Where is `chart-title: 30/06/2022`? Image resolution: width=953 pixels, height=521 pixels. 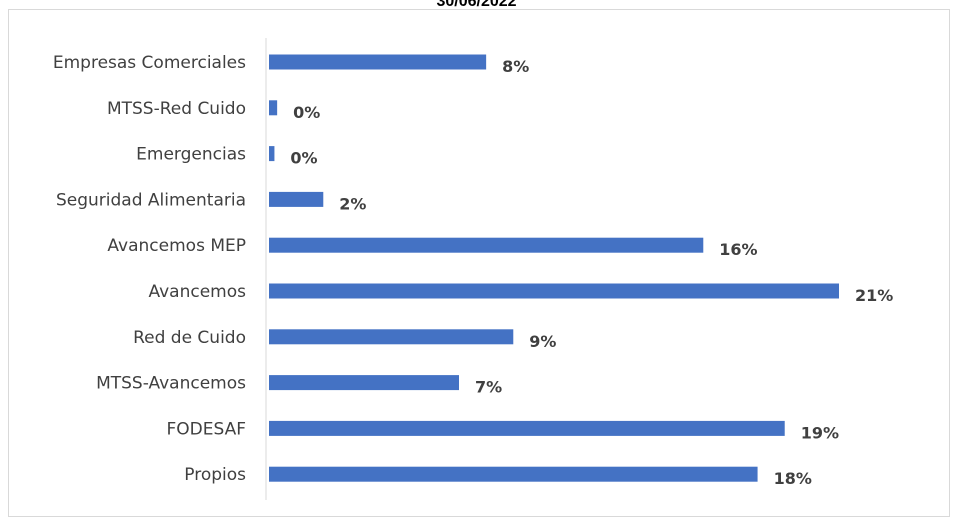
chart-title: 30/06/2022 is located at coordinates (476, 5).